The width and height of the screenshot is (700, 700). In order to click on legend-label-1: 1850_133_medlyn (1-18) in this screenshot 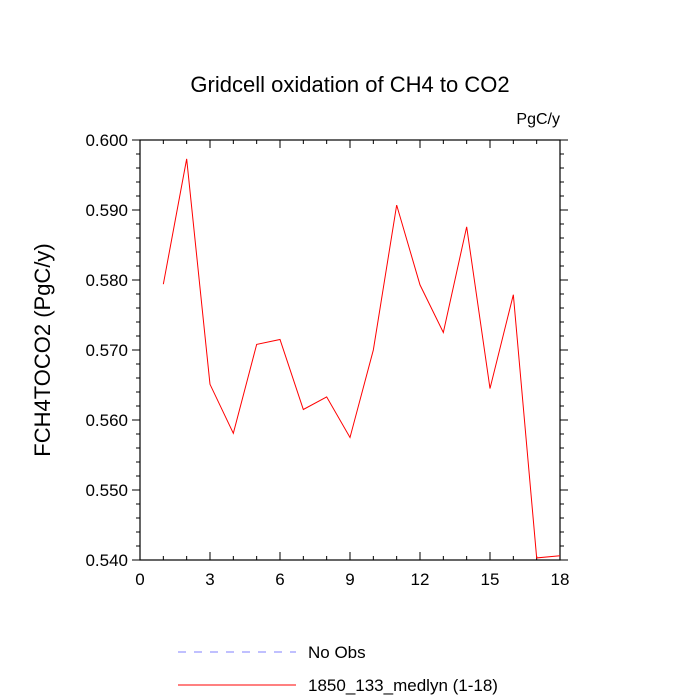, I will do `click(403, 685)`.